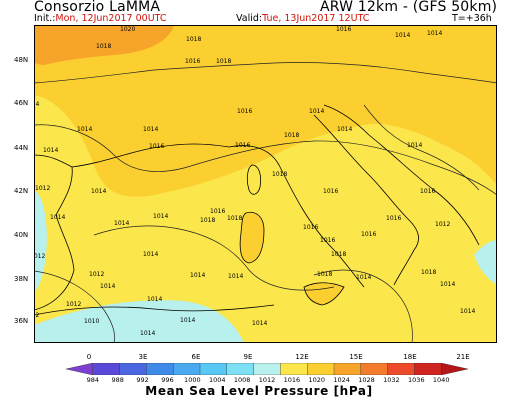 The image size is (518, 400). Describe the element at coordinates (21, 60) in the screenshot. I see `lat-label: 48N` at that location.